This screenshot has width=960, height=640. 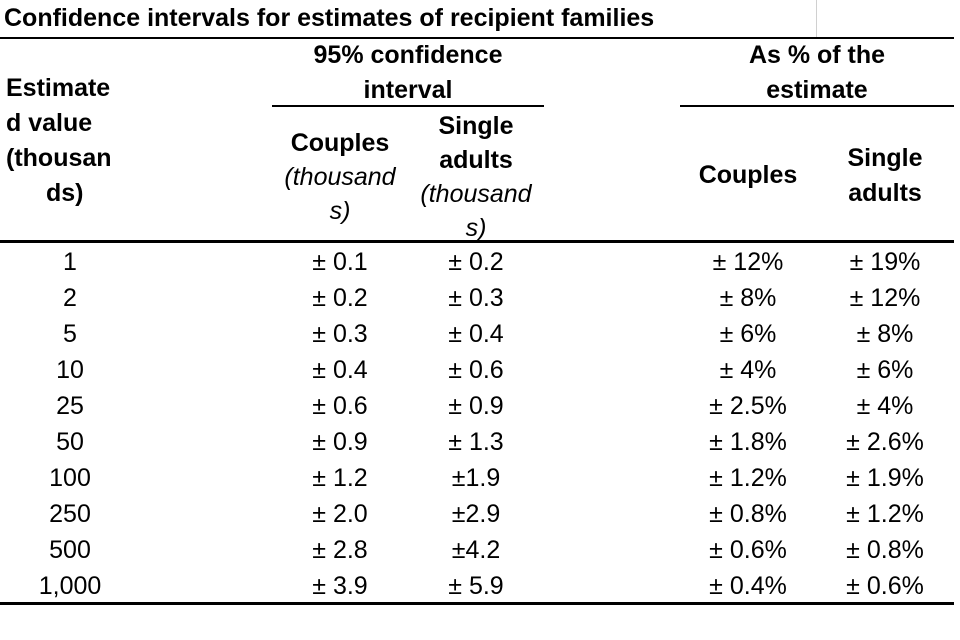 I want to click on cell-ci-couples: ± 0.1, so click(x=340, y=262).